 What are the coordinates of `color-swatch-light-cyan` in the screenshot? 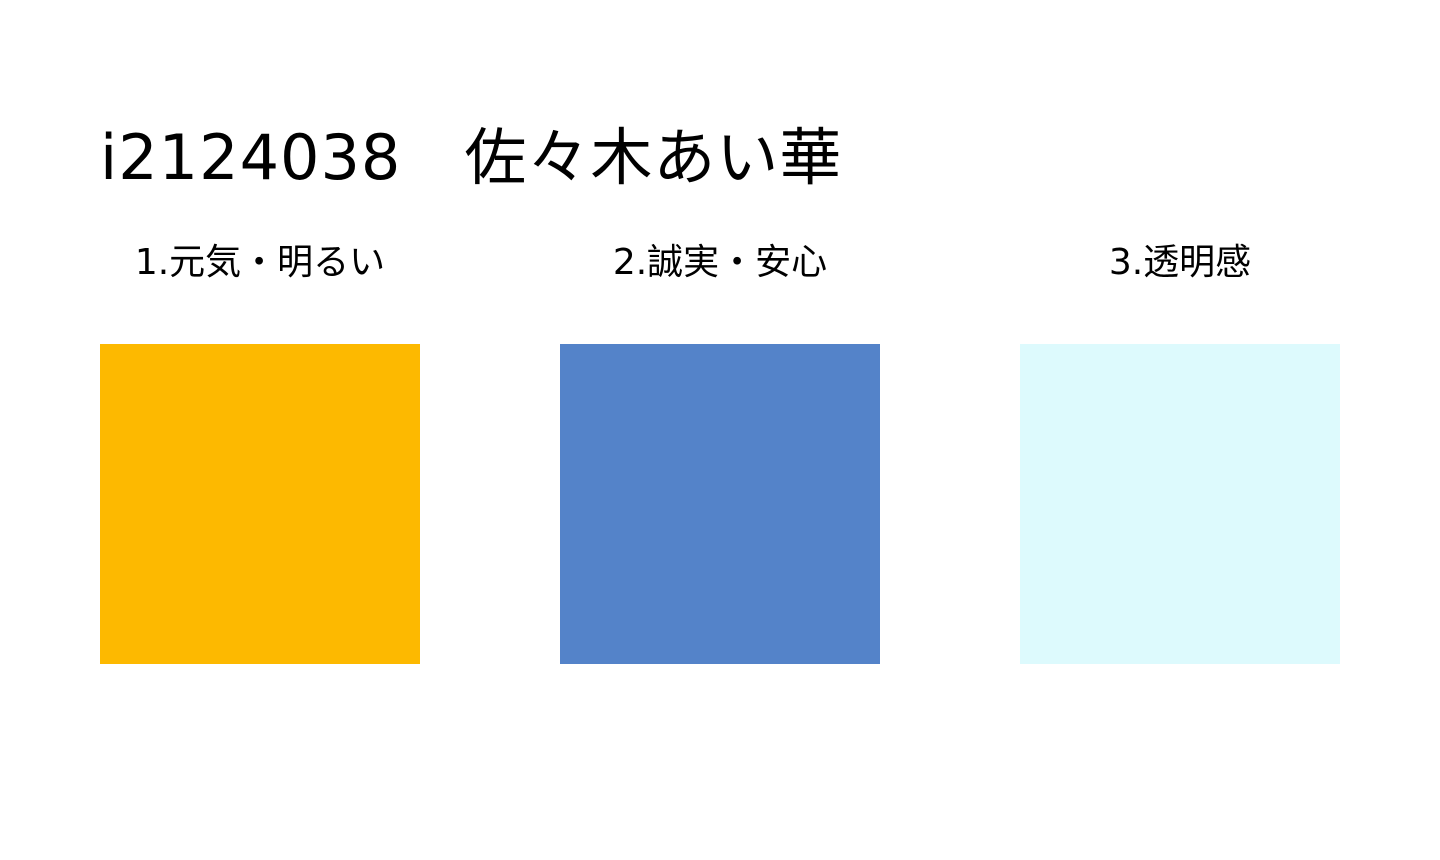 It's located at (1180, 504).